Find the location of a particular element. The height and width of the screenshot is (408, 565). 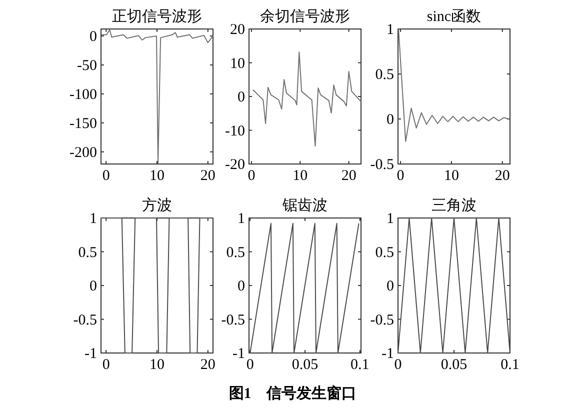

y-tick-label: 10 is located at coordinates (237, 64).